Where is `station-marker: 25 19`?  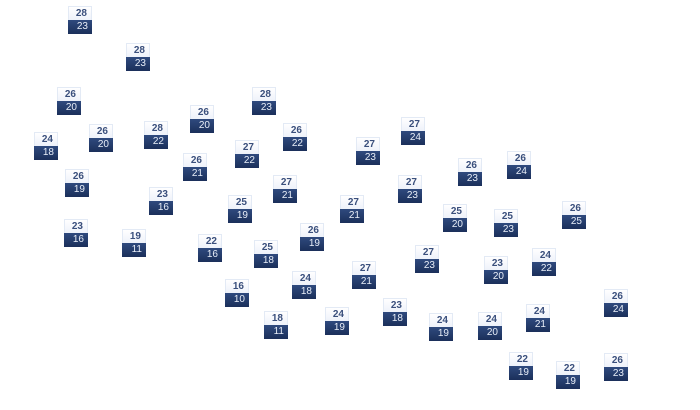
station-marker: 25 19 is located at coordinates (240, 209).